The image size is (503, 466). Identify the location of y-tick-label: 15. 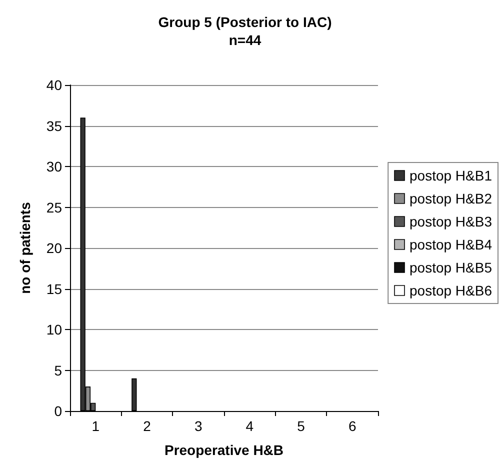
(54, 288).